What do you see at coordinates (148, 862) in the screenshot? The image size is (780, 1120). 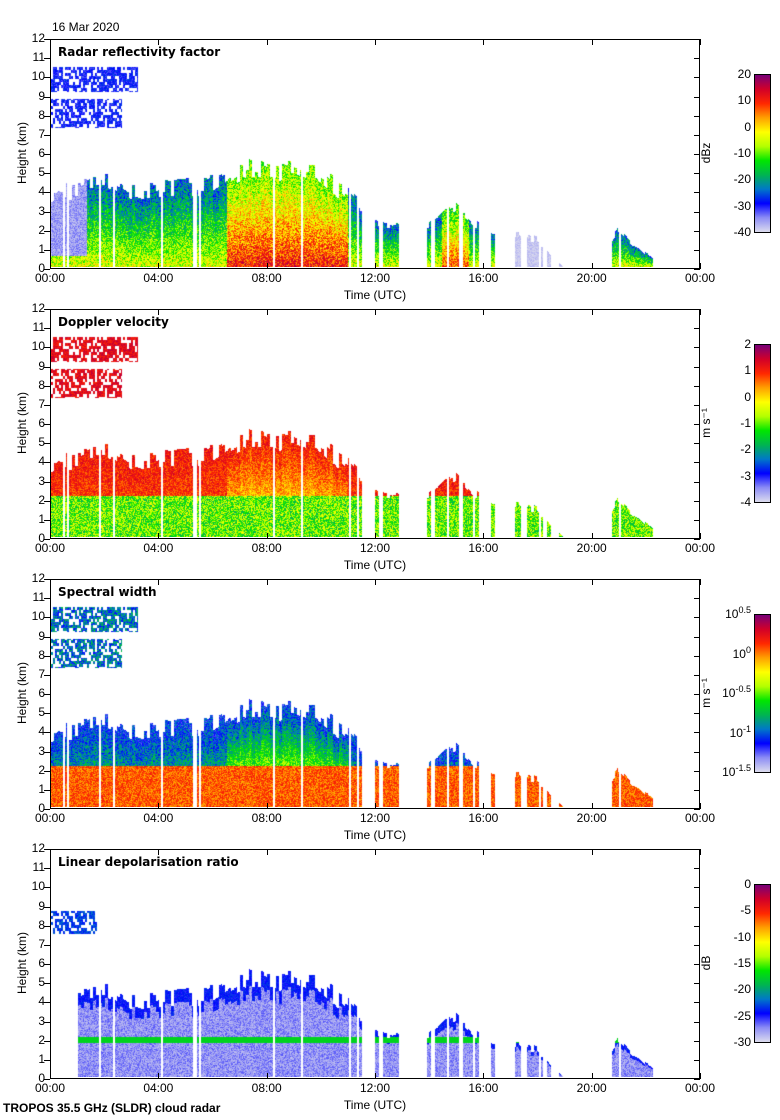 I see `panel-title: Linear depolarisation ratio` at bounding box center [148, 862].